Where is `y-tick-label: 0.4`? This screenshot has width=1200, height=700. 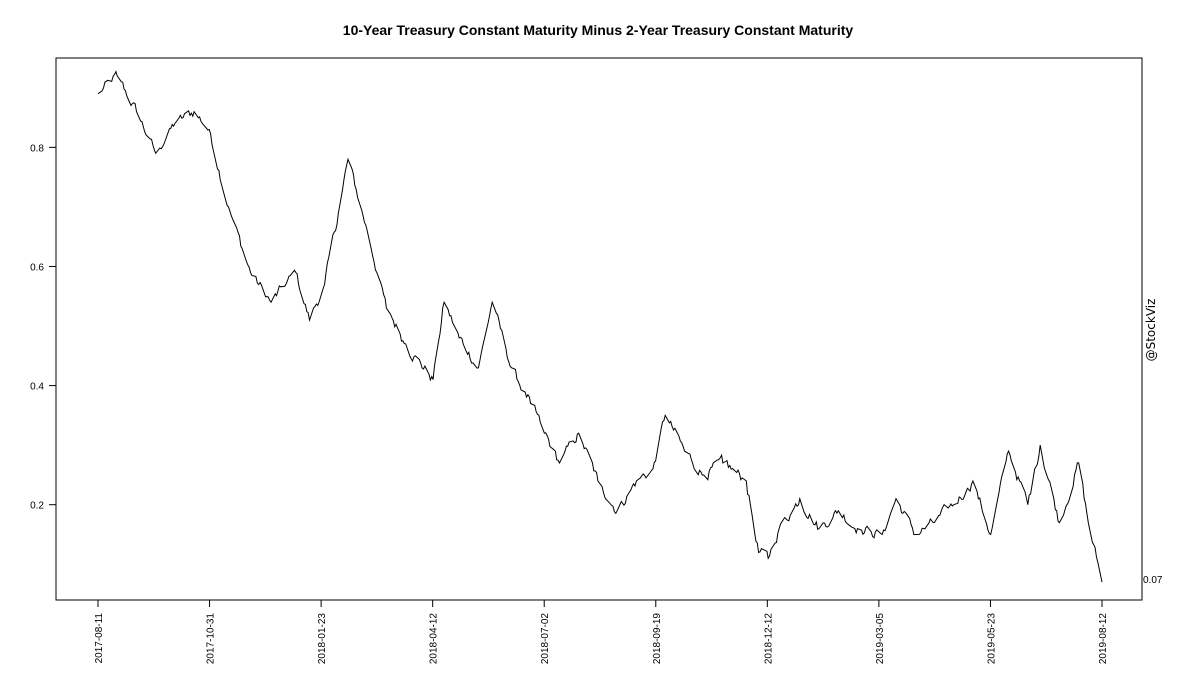
y-tick-label: 0.4 is located at coordinates (37, 387).